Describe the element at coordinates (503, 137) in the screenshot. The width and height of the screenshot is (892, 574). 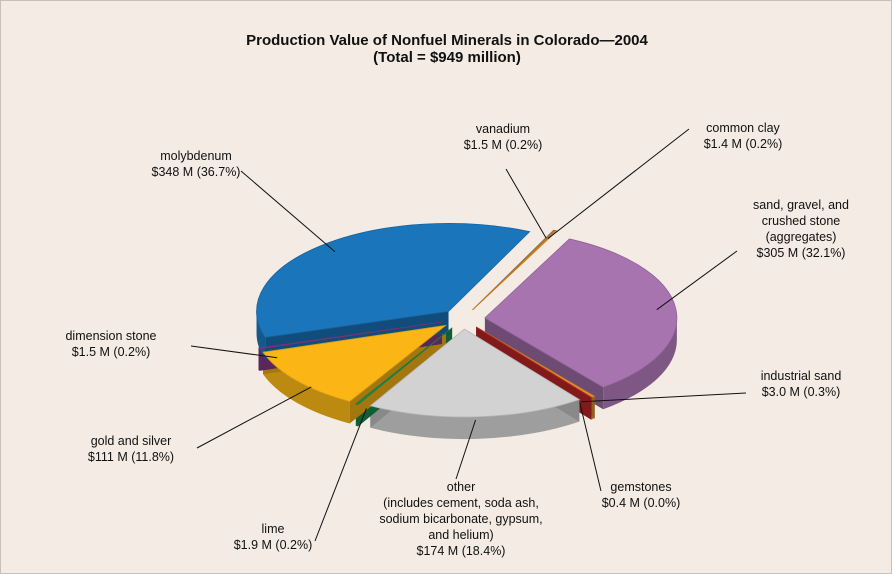
I see `slice-label: vanadium $1.5 M (0.2%)` at that location.